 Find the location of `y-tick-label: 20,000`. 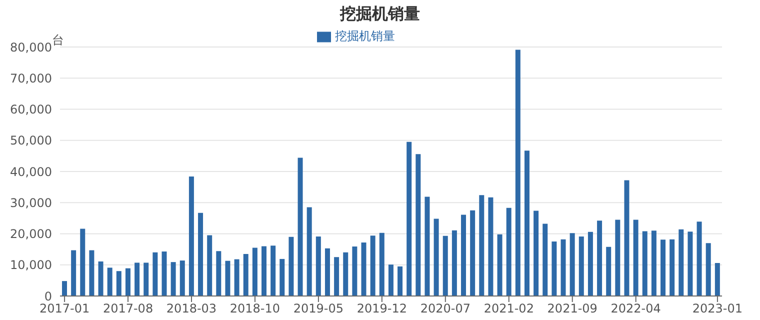

y-tick-label: 20,000 is located at coordinates (31, 234).